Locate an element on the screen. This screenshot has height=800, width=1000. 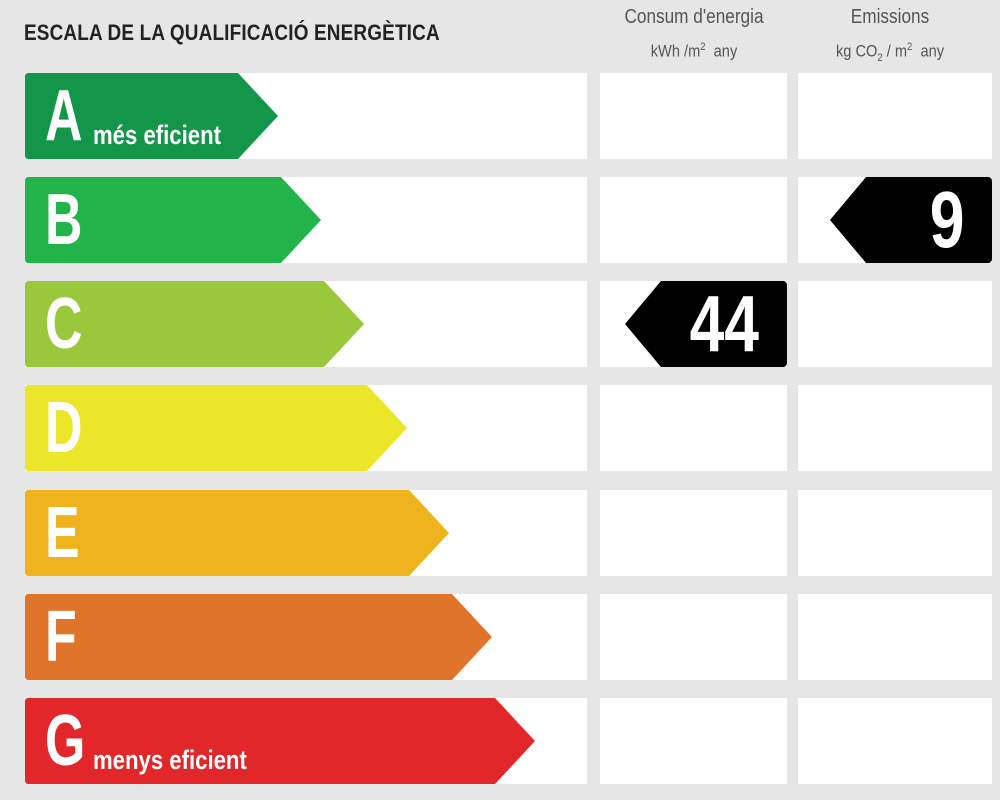
emissions-rating-value: 9 is located at coordinates (946, 219).